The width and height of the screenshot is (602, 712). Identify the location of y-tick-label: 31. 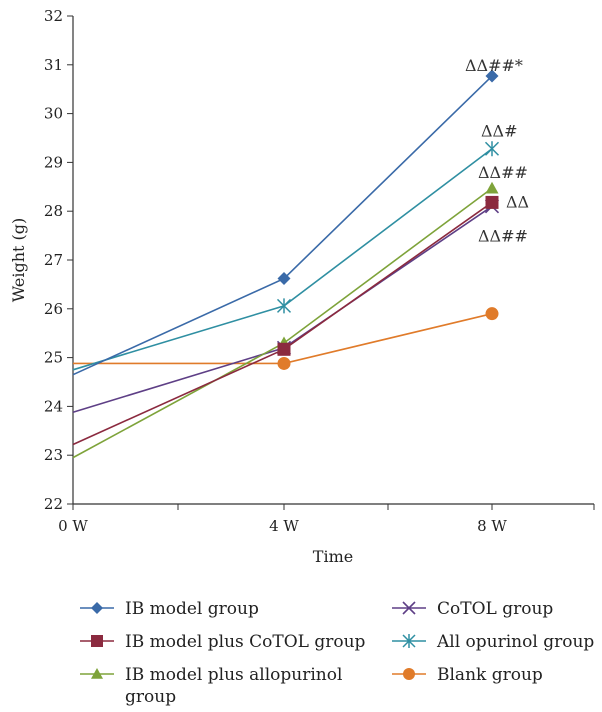
(53, 65).